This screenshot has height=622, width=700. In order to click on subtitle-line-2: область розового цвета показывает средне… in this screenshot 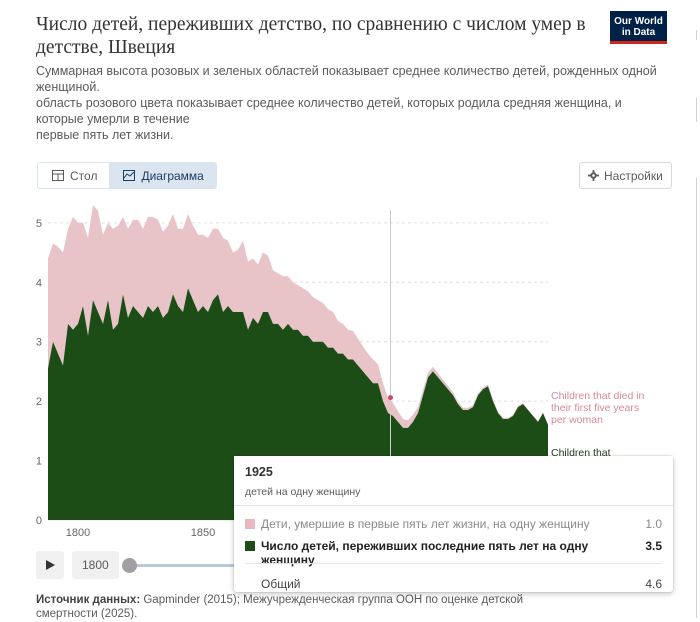, I will do `click(329, 111)`.